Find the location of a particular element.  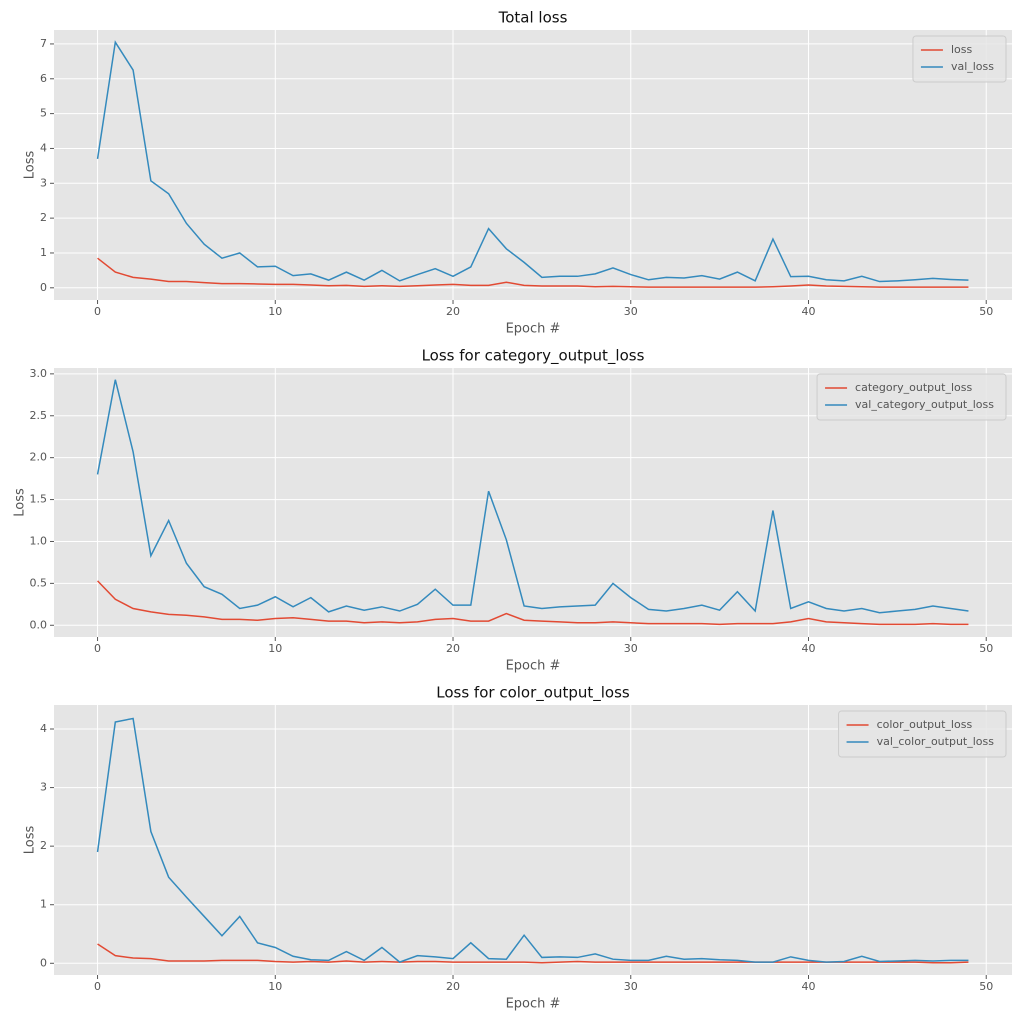

legend-label: val_category_output_loss is located at coordinates (924, 404).